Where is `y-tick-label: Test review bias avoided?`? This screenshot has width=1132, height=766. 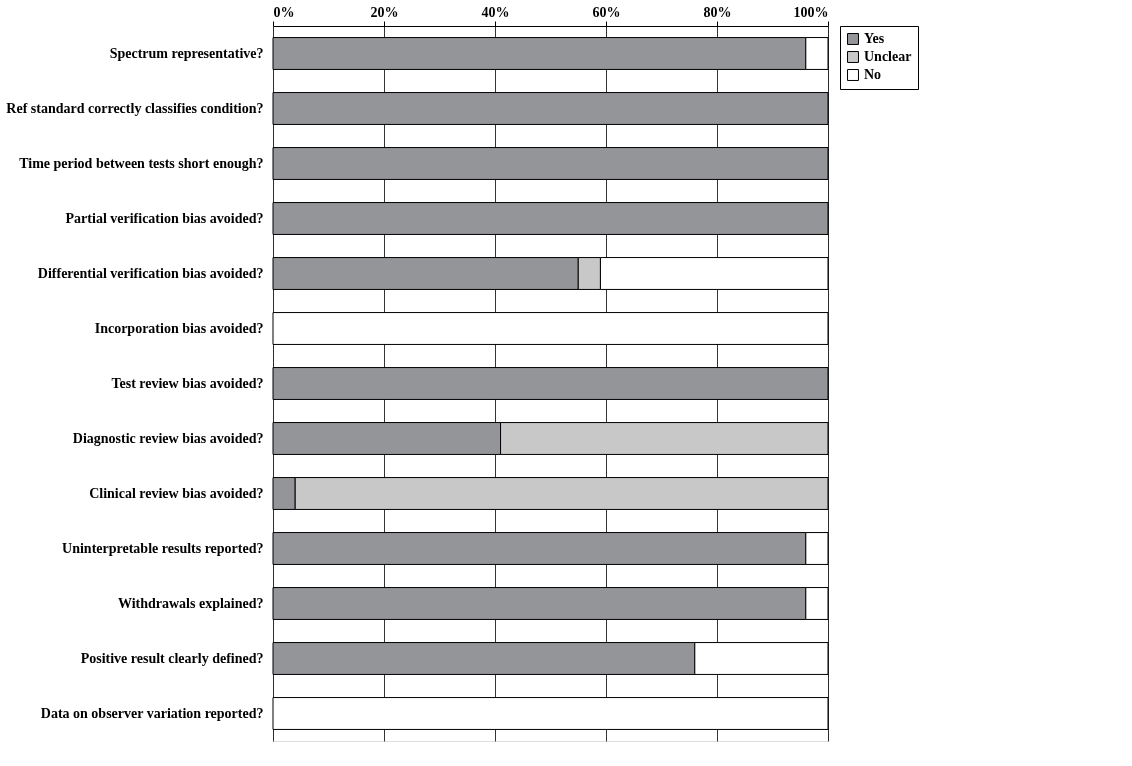 y-tick-label: Test review bias avoided? is located at coordinates (187, 383).